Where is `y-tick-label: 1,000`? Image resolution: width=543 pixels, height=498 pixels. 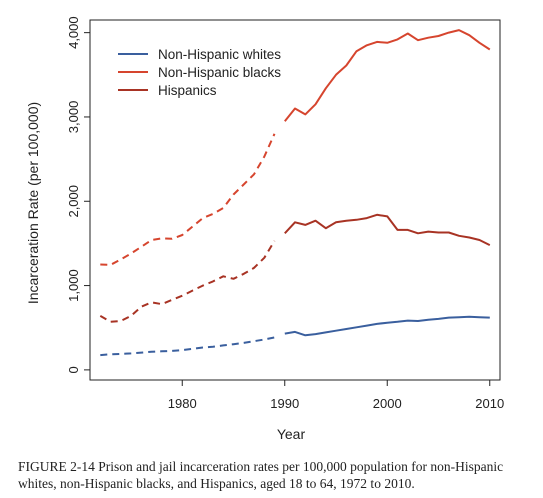 y-tick-label: 1,000 is located at coordinates (73, 285).